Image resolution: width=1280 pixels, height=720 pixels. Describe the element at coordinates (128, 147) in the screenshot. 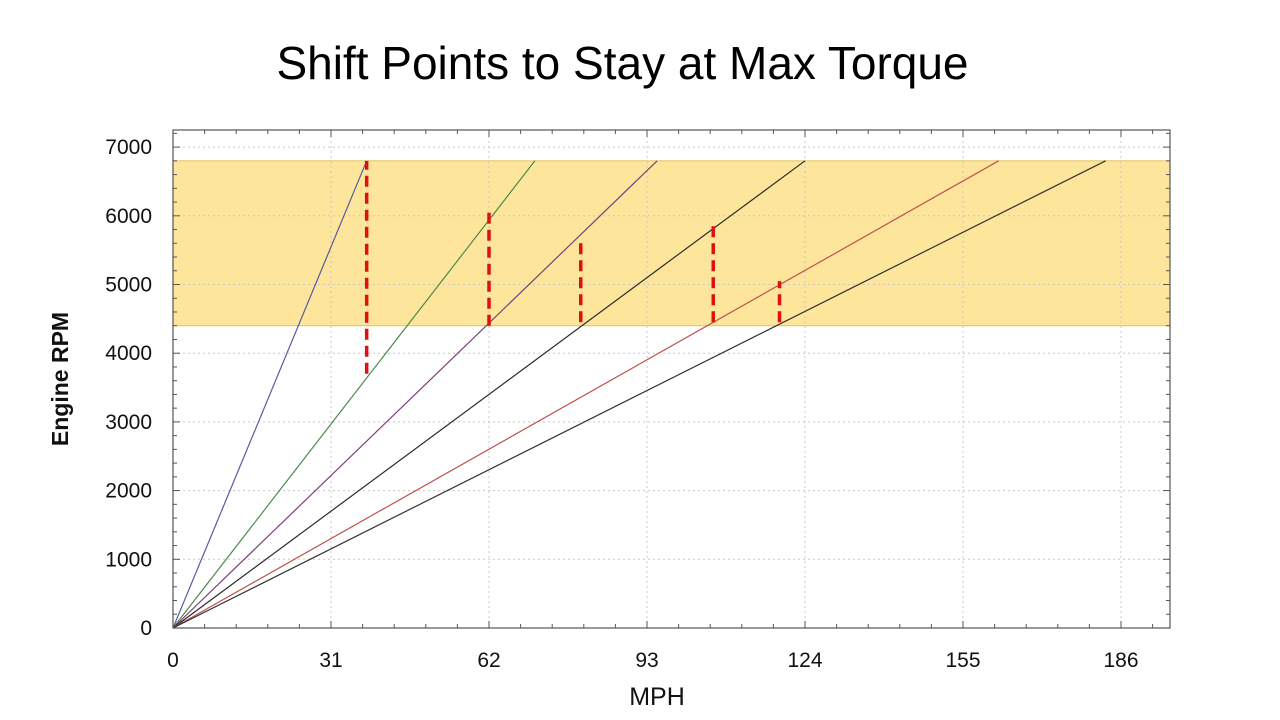

I see `y-tick-label: 7000` at that location.